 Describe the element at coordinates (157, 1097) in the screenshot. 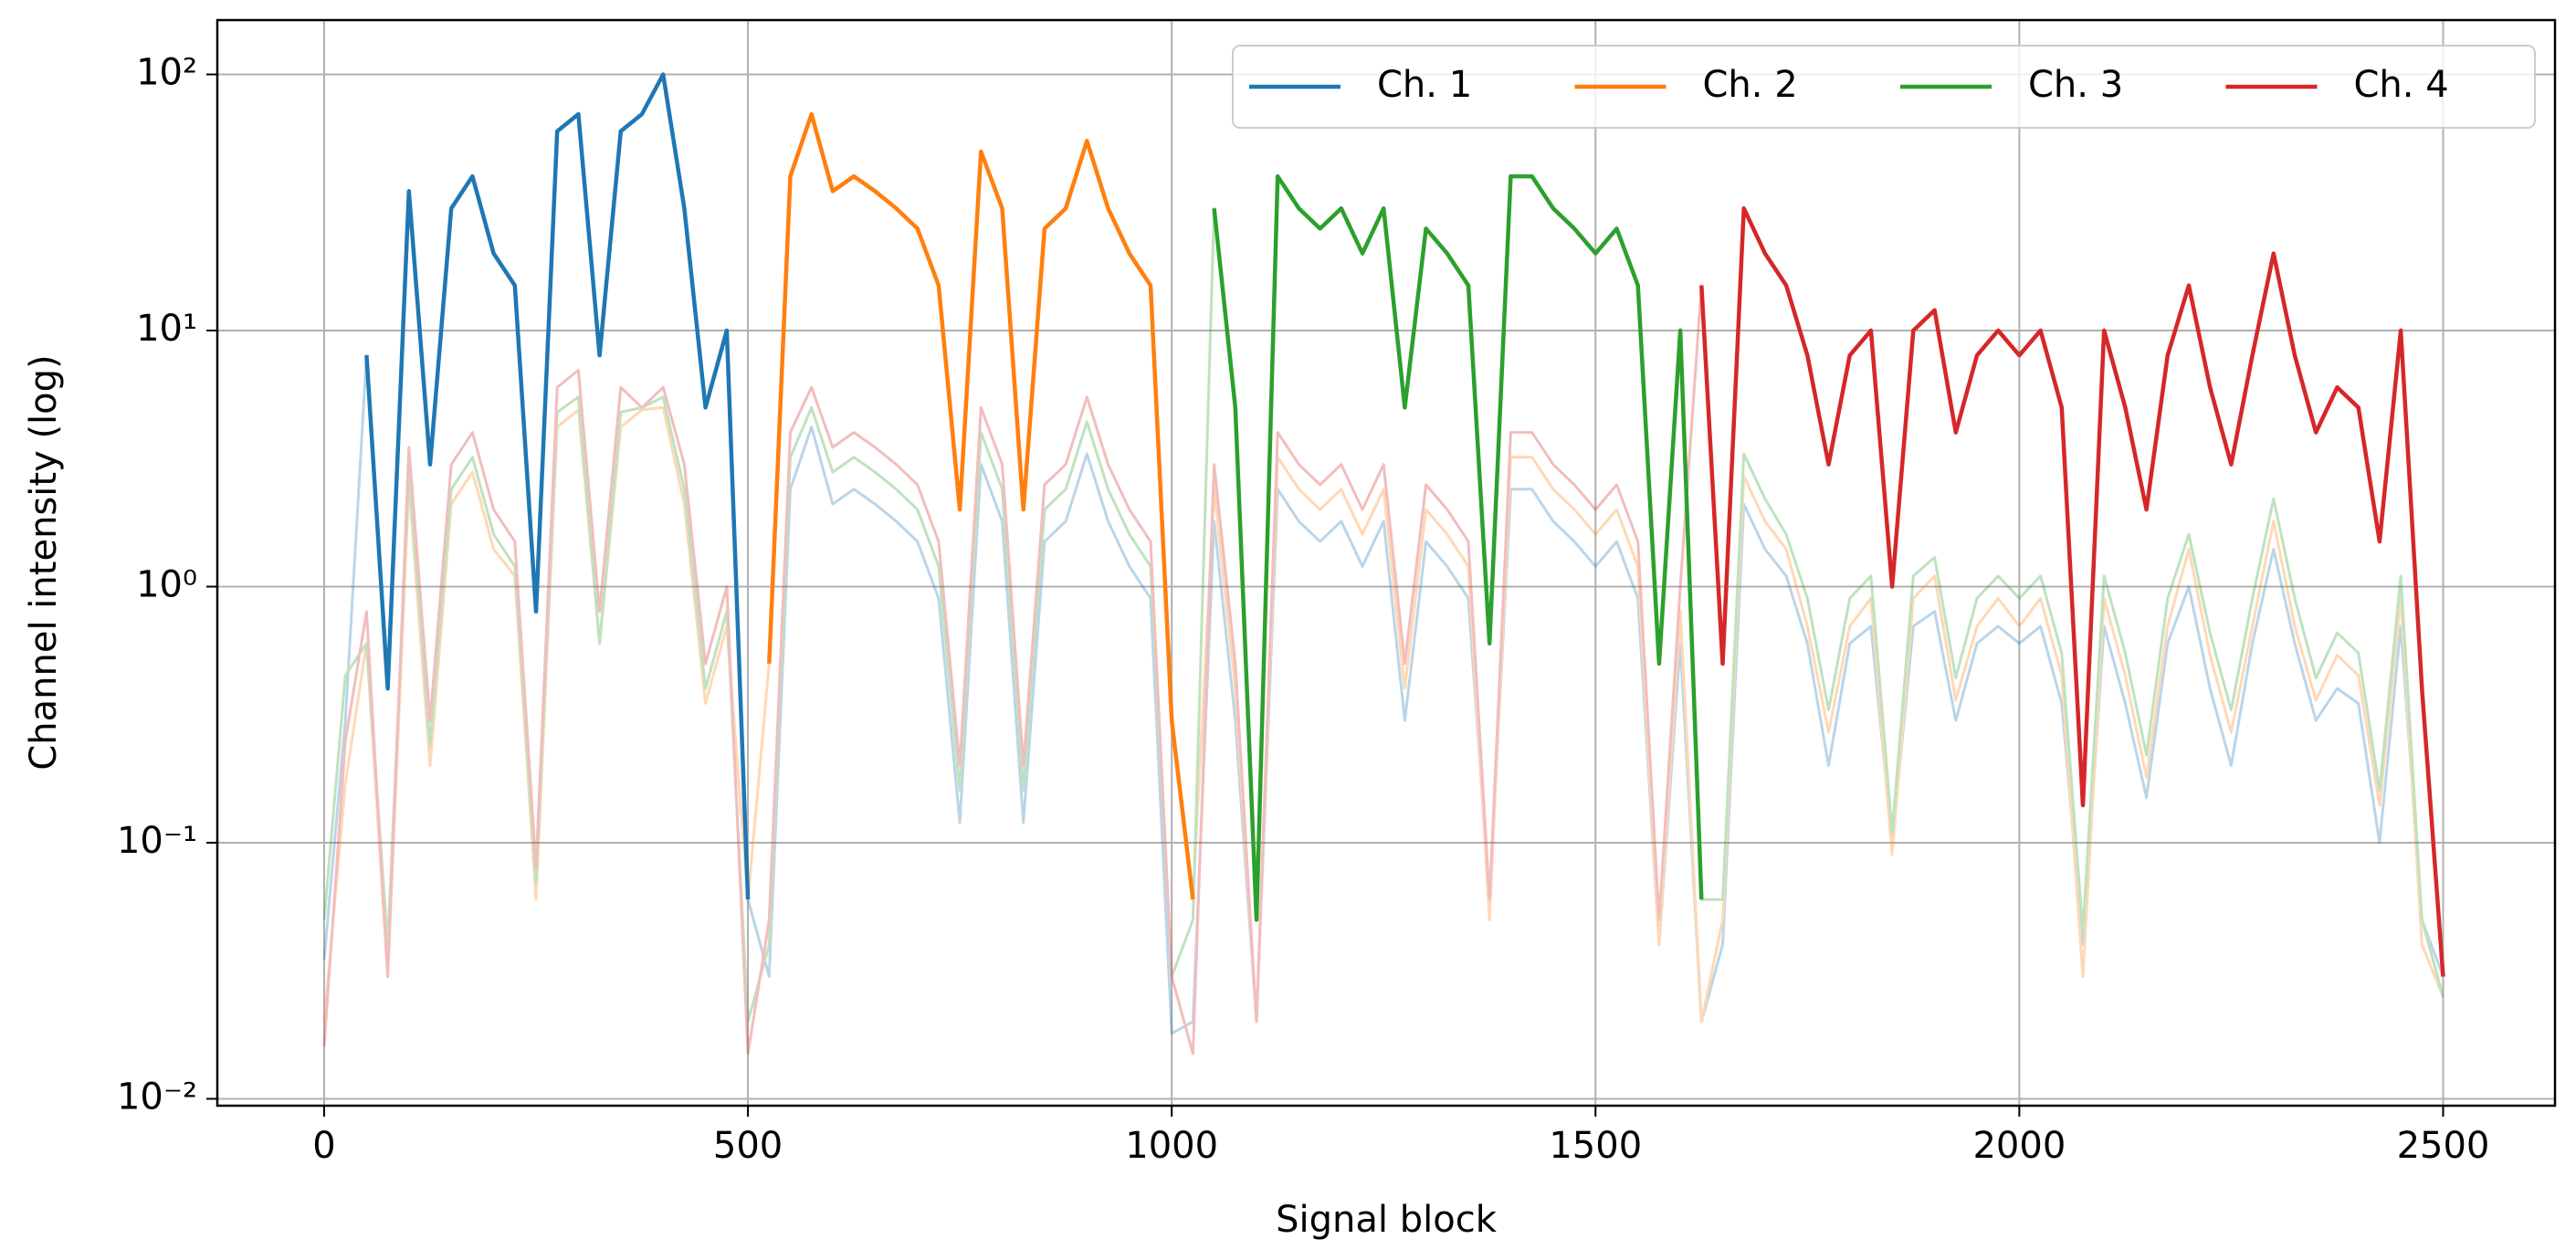

I see `y-tick-label: 10⁻²` at that location.